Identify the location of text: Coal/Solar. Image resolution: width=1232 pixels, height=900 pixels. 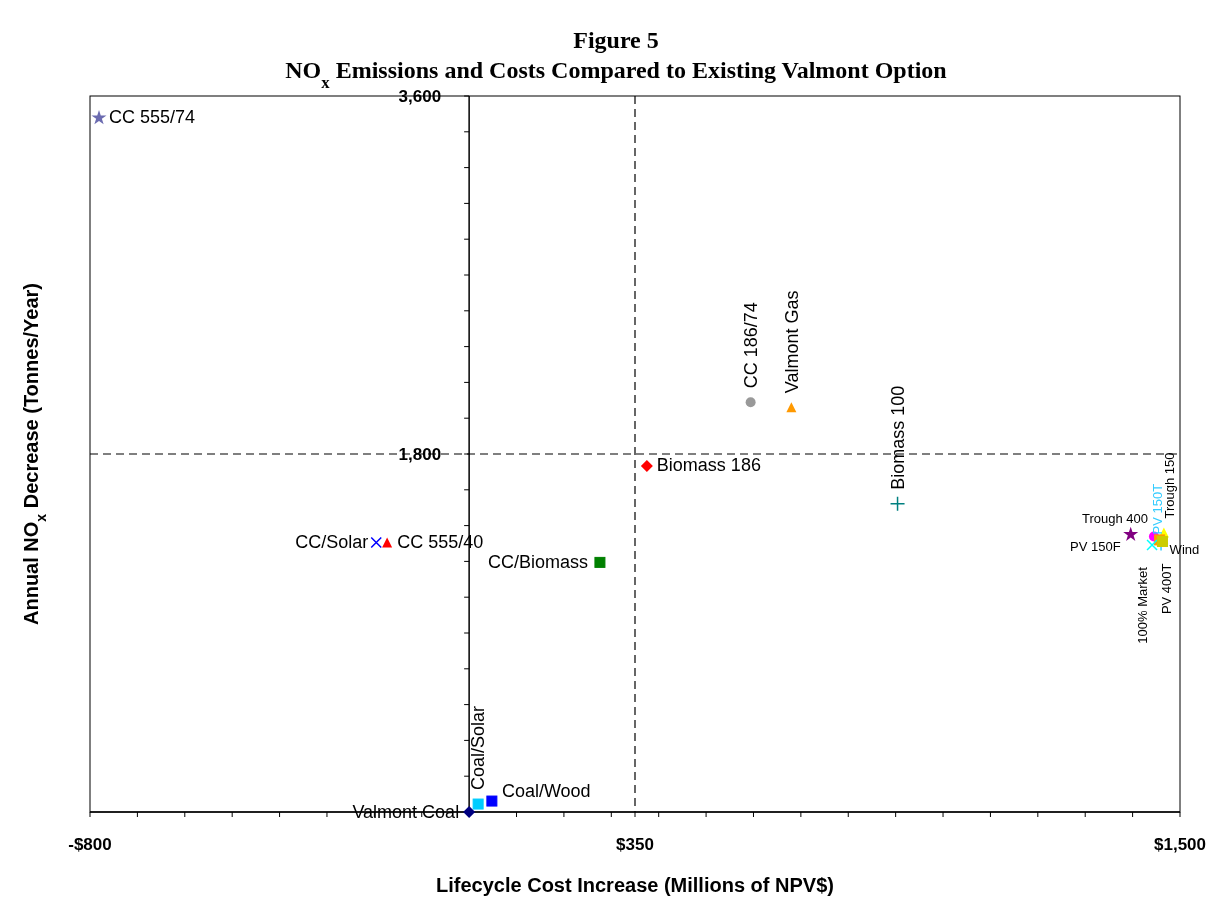
(478, 748).